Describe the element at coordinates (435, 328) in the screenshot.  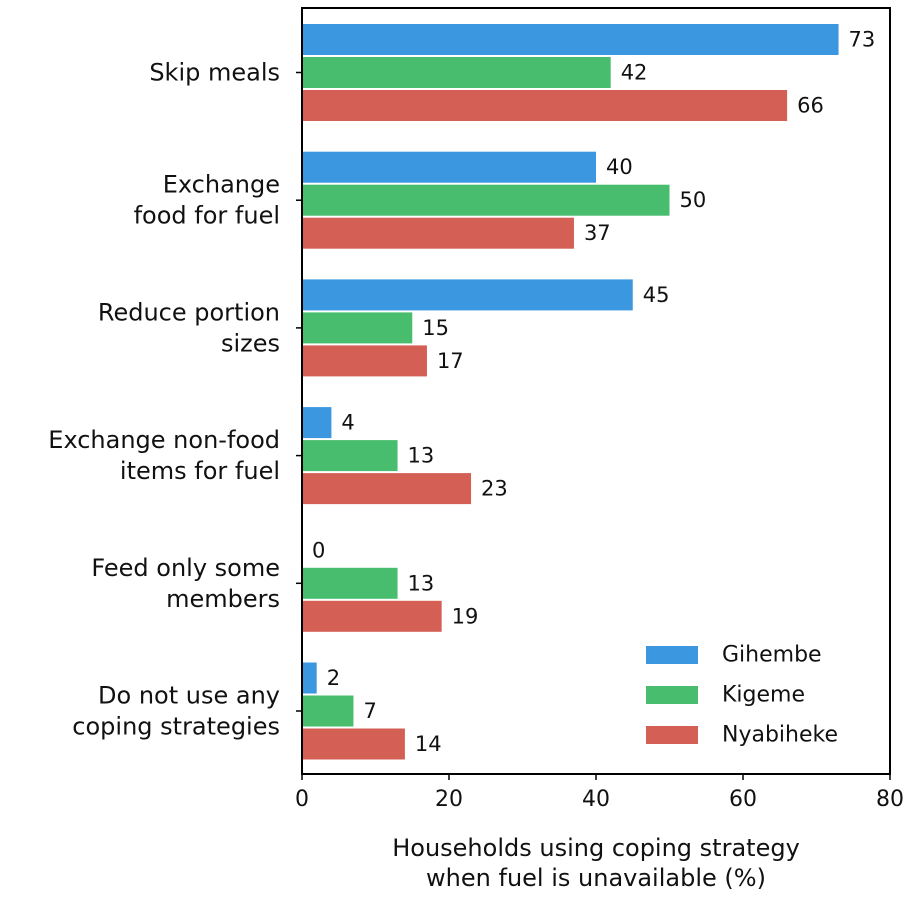
I see `data-label-kigeme-2: 15` at that location.